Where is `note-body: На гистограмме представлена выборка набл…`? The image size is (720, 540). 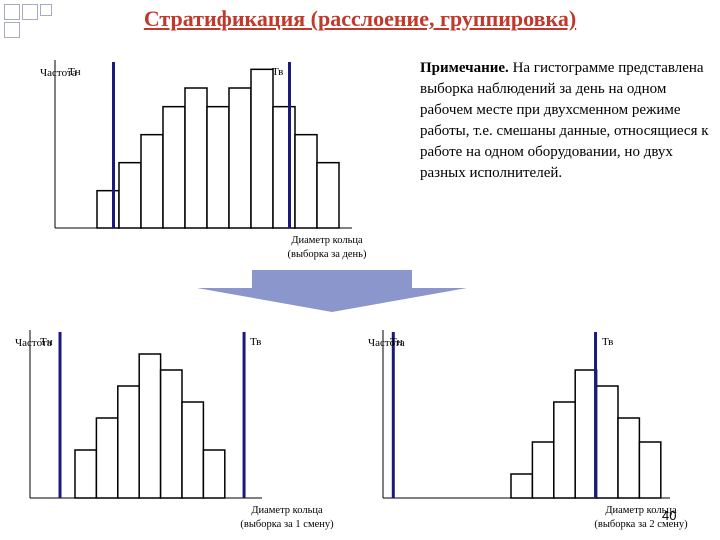 note-body: На гистограмме представлена выборка набл… is located at coordinates (564, 120).